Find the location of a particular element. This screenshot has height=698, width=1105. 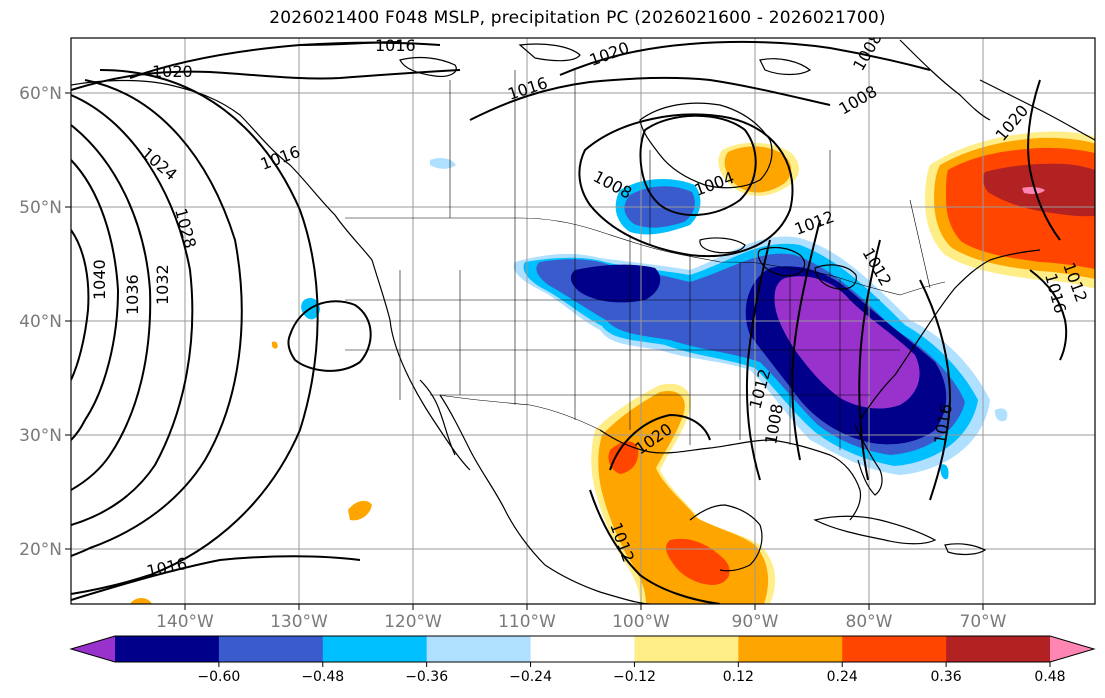

colorbar-extend-low is located at coordinates (93, 649).